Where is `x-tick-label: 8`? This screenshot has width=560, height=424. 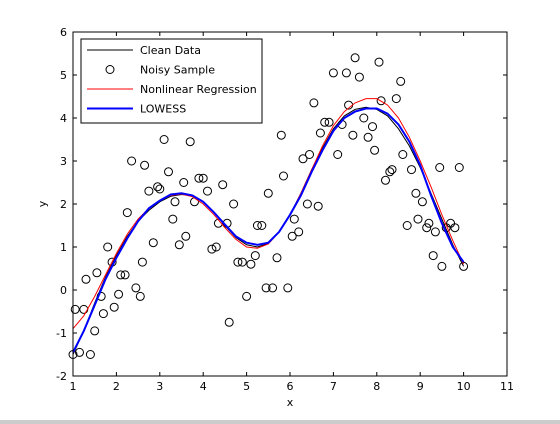 x-tick-label: 8 is located at coordinates (376, 386).